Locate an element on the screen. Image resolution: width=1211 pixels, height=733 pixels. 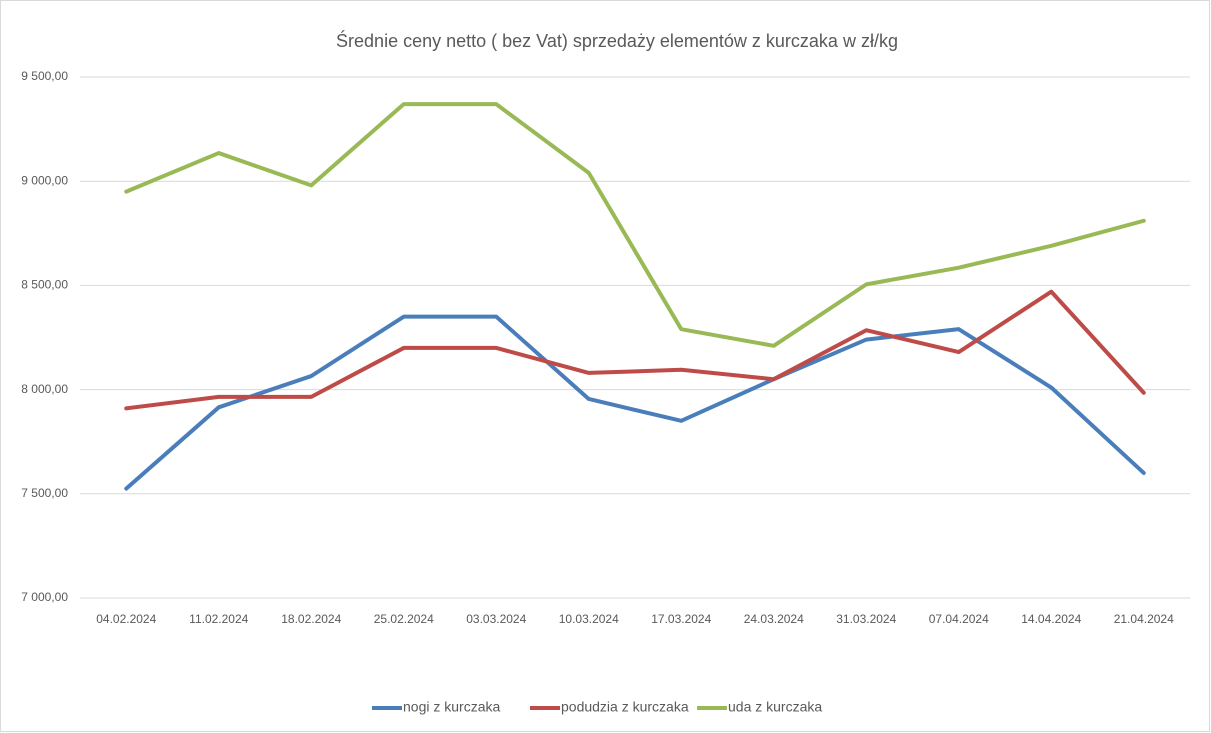
y-tick-label: 7 500,00 is located at coordinates (44, 493).